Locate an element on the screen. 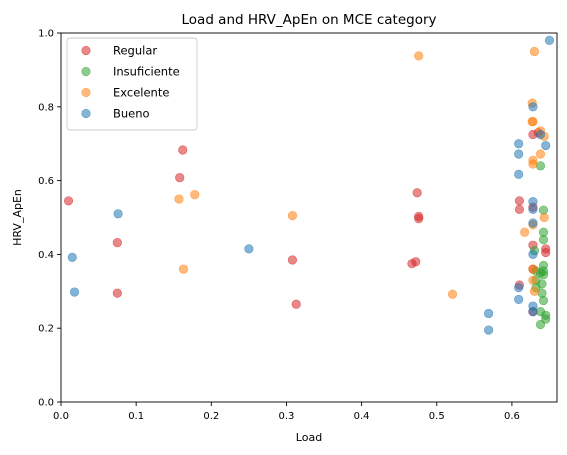  x-tick-label: 0.2 is located at coordinates (211, 416).